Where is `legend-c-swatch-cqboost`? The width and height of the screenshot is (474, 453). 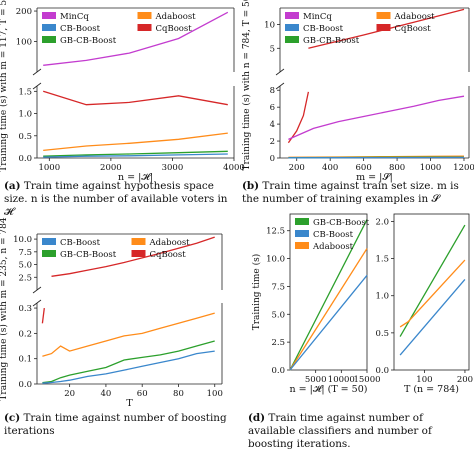 legend-c-swatch-cqboost is located at coordinates (138, 253).